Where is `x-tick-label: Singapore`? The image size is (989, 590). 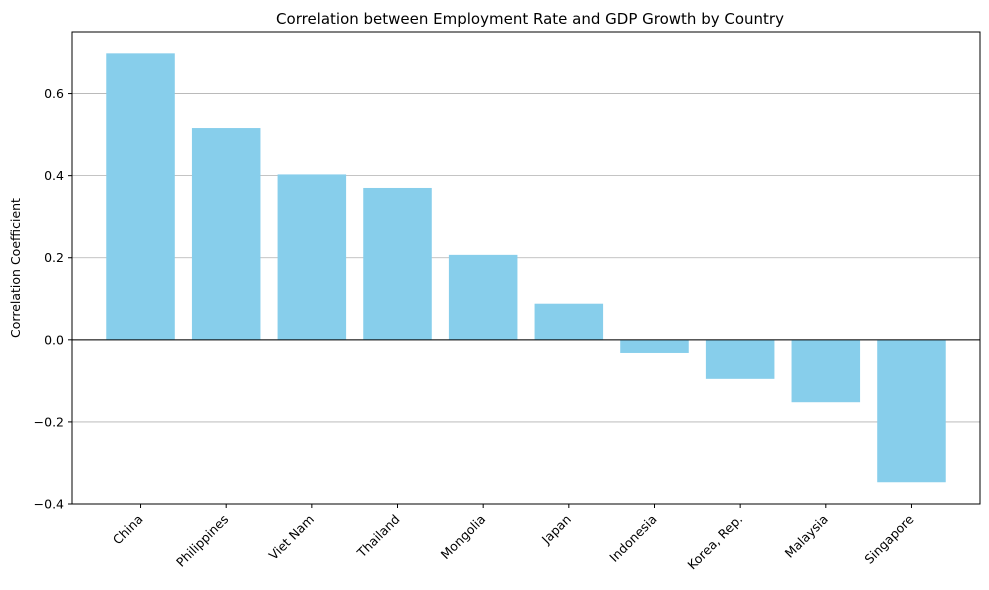
x-tick-label: Singapore is located at coordinates (888, 538).